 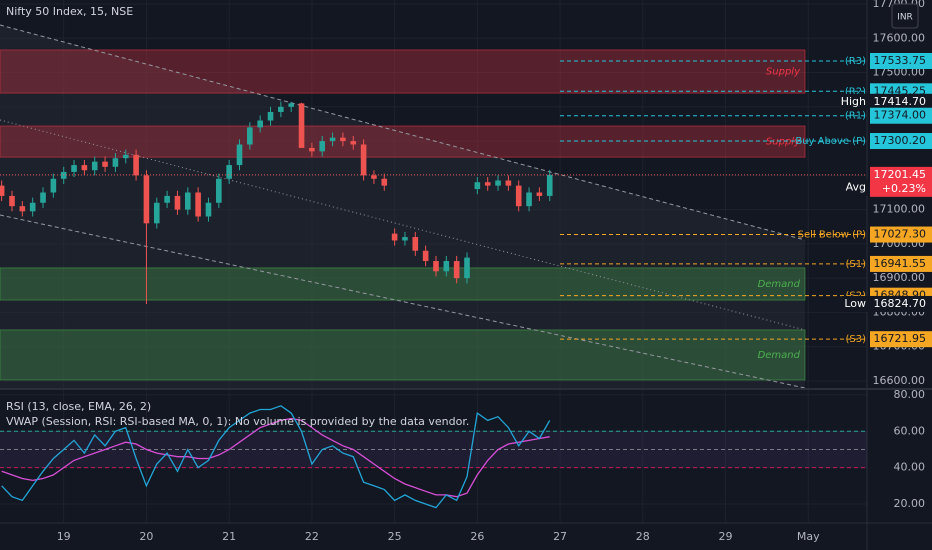 I want to click on x-tick-label: 25, so click(x=395, y=536).